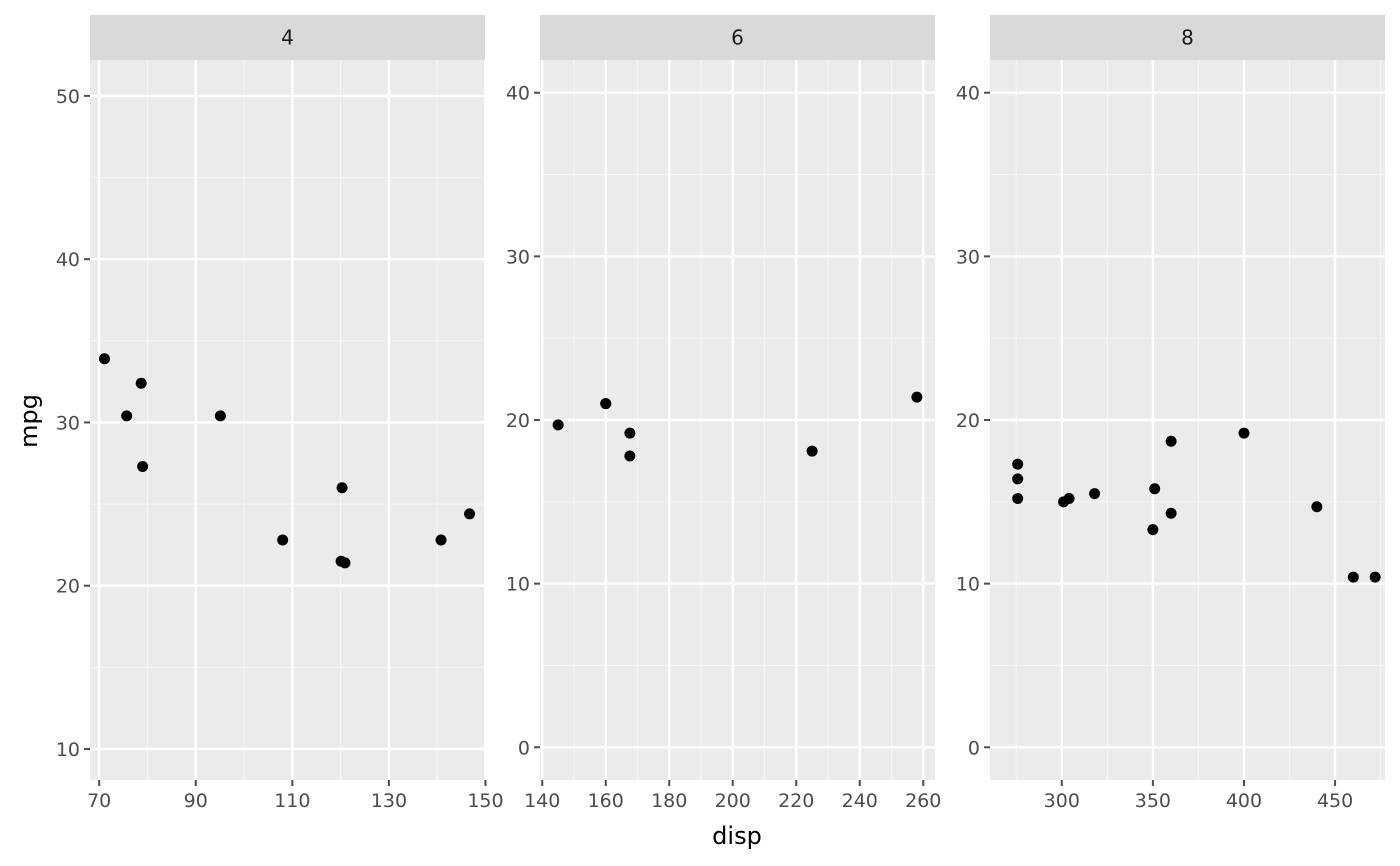  What do you see at coordinates (669, 801) in the screenshot?
I see `x-tick-label: 180` at bounding box center [669, 801].